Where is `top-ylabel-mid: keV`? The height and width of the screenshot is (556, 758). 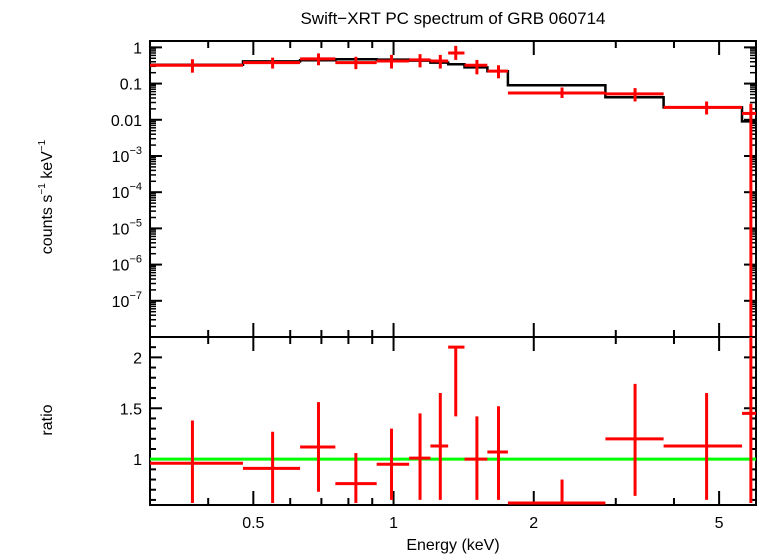 top-ylabel-mid: keV is located at coordinates (47, 167).